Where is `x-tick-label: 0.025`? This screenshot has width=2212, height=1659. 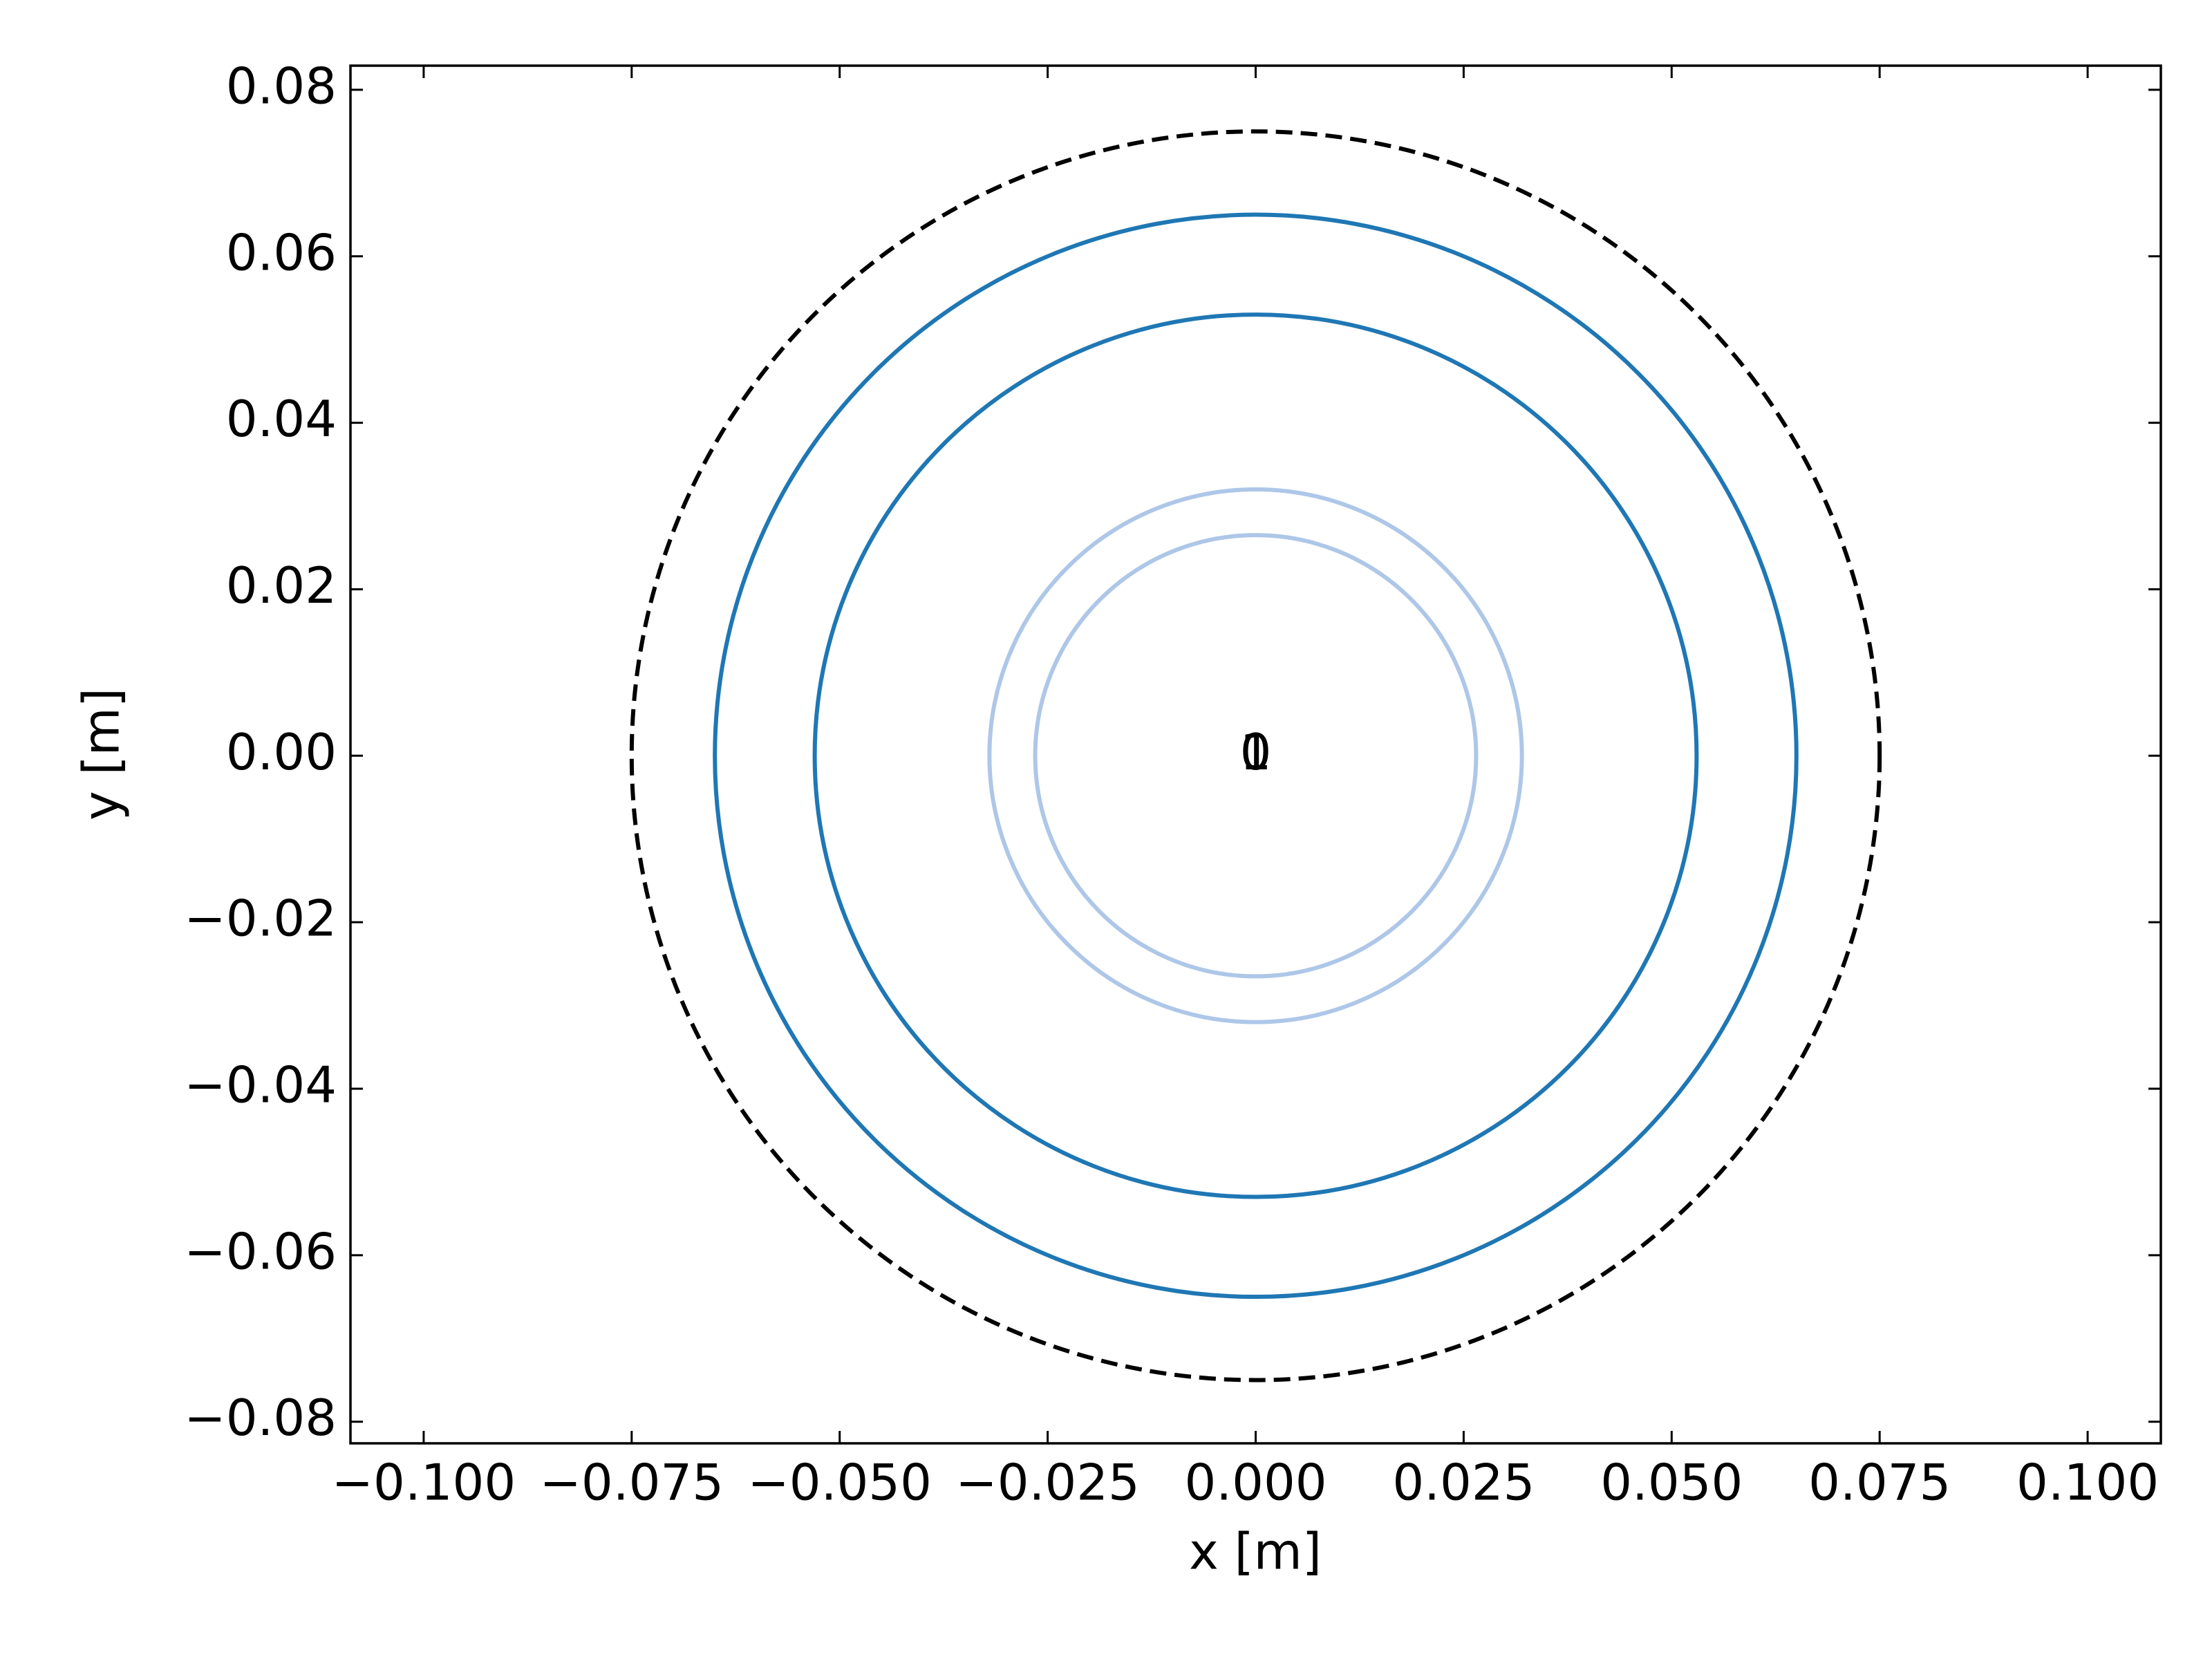 x-tick-label: 0.025 is located at coordinates (1464, 1483).